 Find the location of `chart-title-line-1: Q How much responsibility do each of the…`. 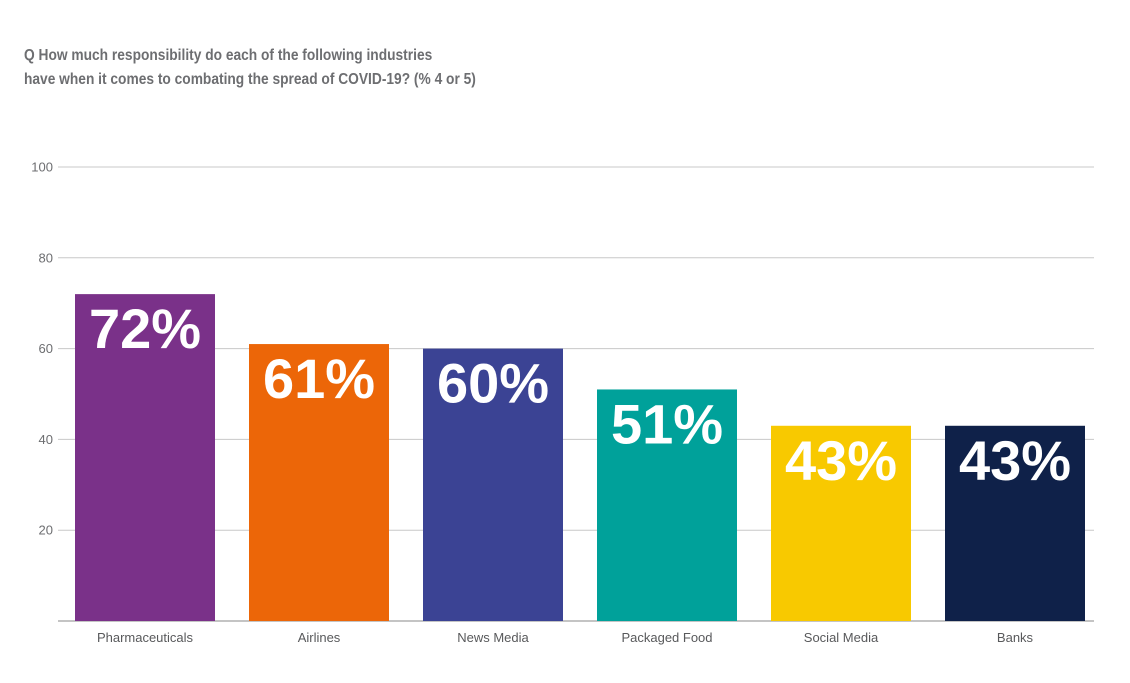

chart-title-line-1: Q How much responsibility do each of the… is located at coordinates (228, 55).